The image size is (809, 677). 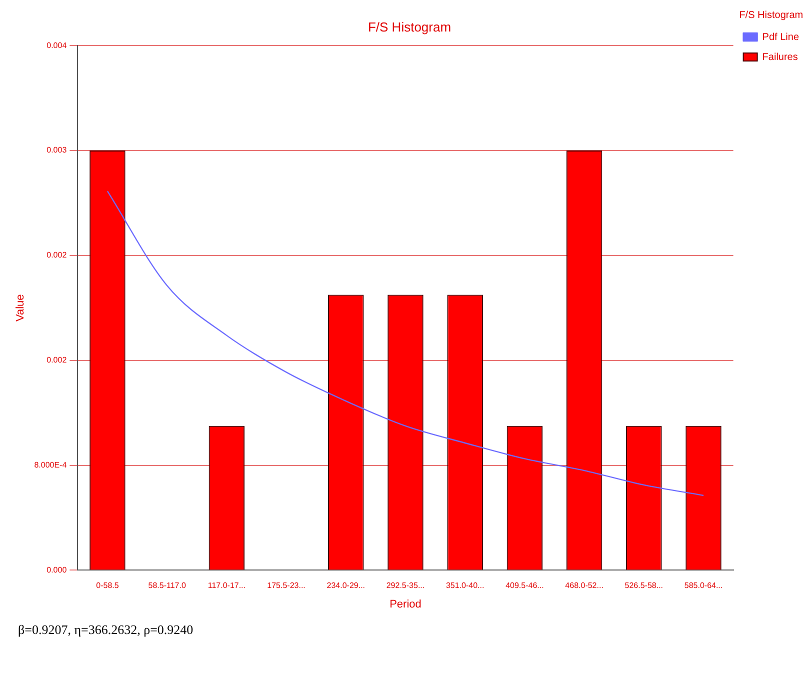 I want to click on legend-label: Failures, so click(x=780, y=57).